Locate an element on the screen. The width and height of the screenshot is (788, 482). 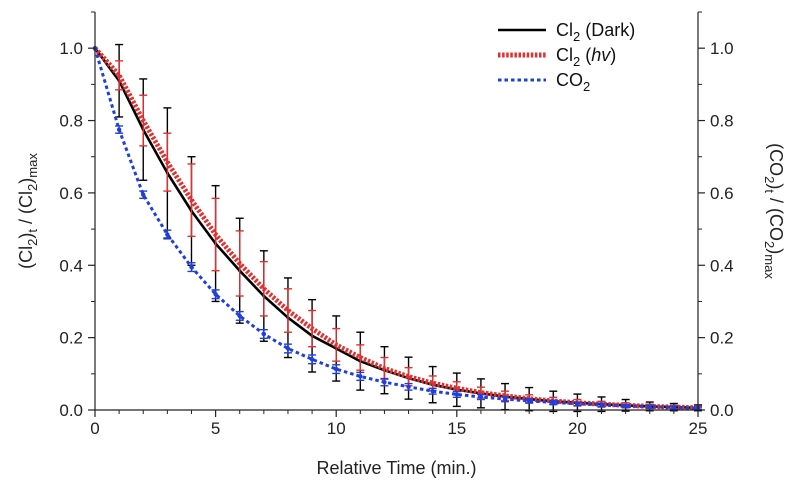
x-tick-label: 25 is located at coordinates (698, 428).